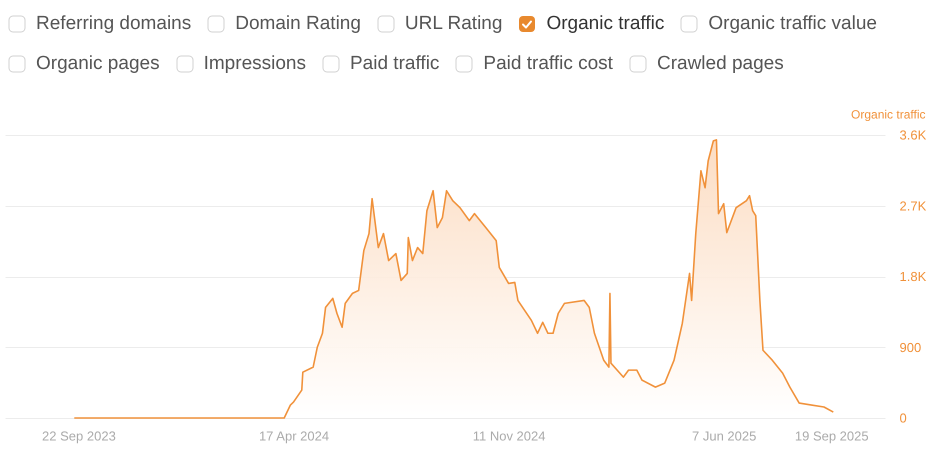  What do you see at coordinates (79, 436) in the screenshot?
I see `x-tick-label: 22 Sep 2023` at bounding box center [79, 436].